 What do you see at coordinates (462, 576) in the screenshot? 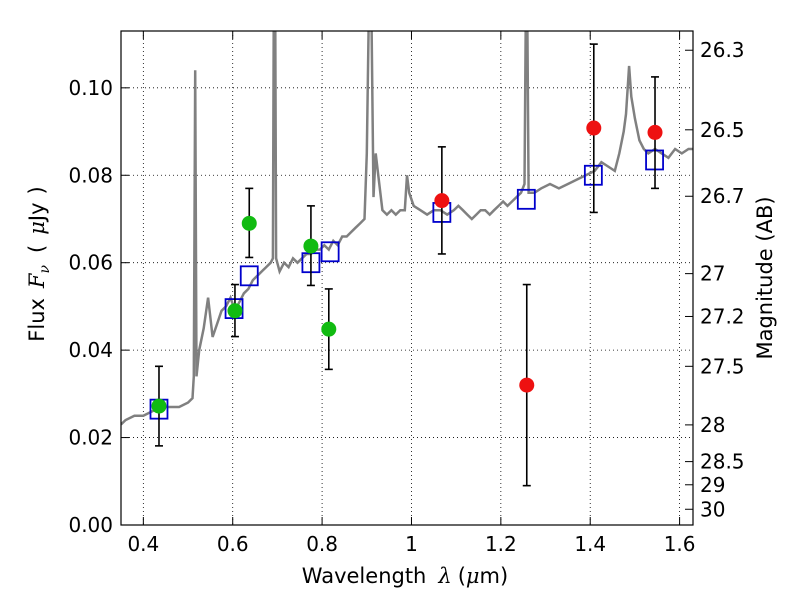
I see `x-axis-title-unit-open: (` at bounding box center [462, 576].